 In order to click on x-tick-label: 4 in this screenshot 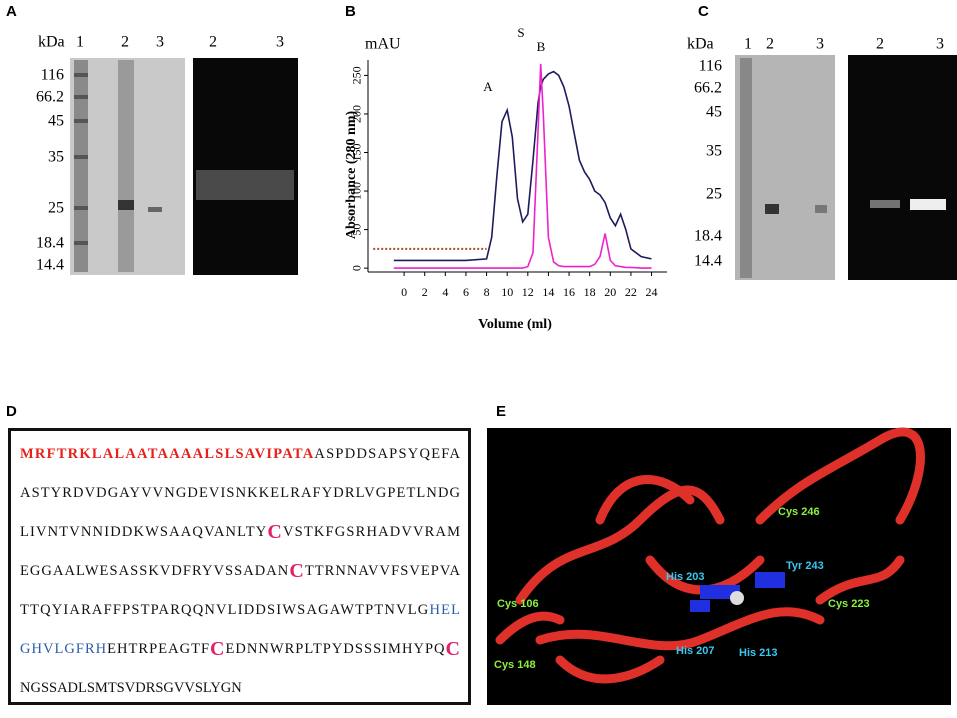, I will do `click(445, 292)`.